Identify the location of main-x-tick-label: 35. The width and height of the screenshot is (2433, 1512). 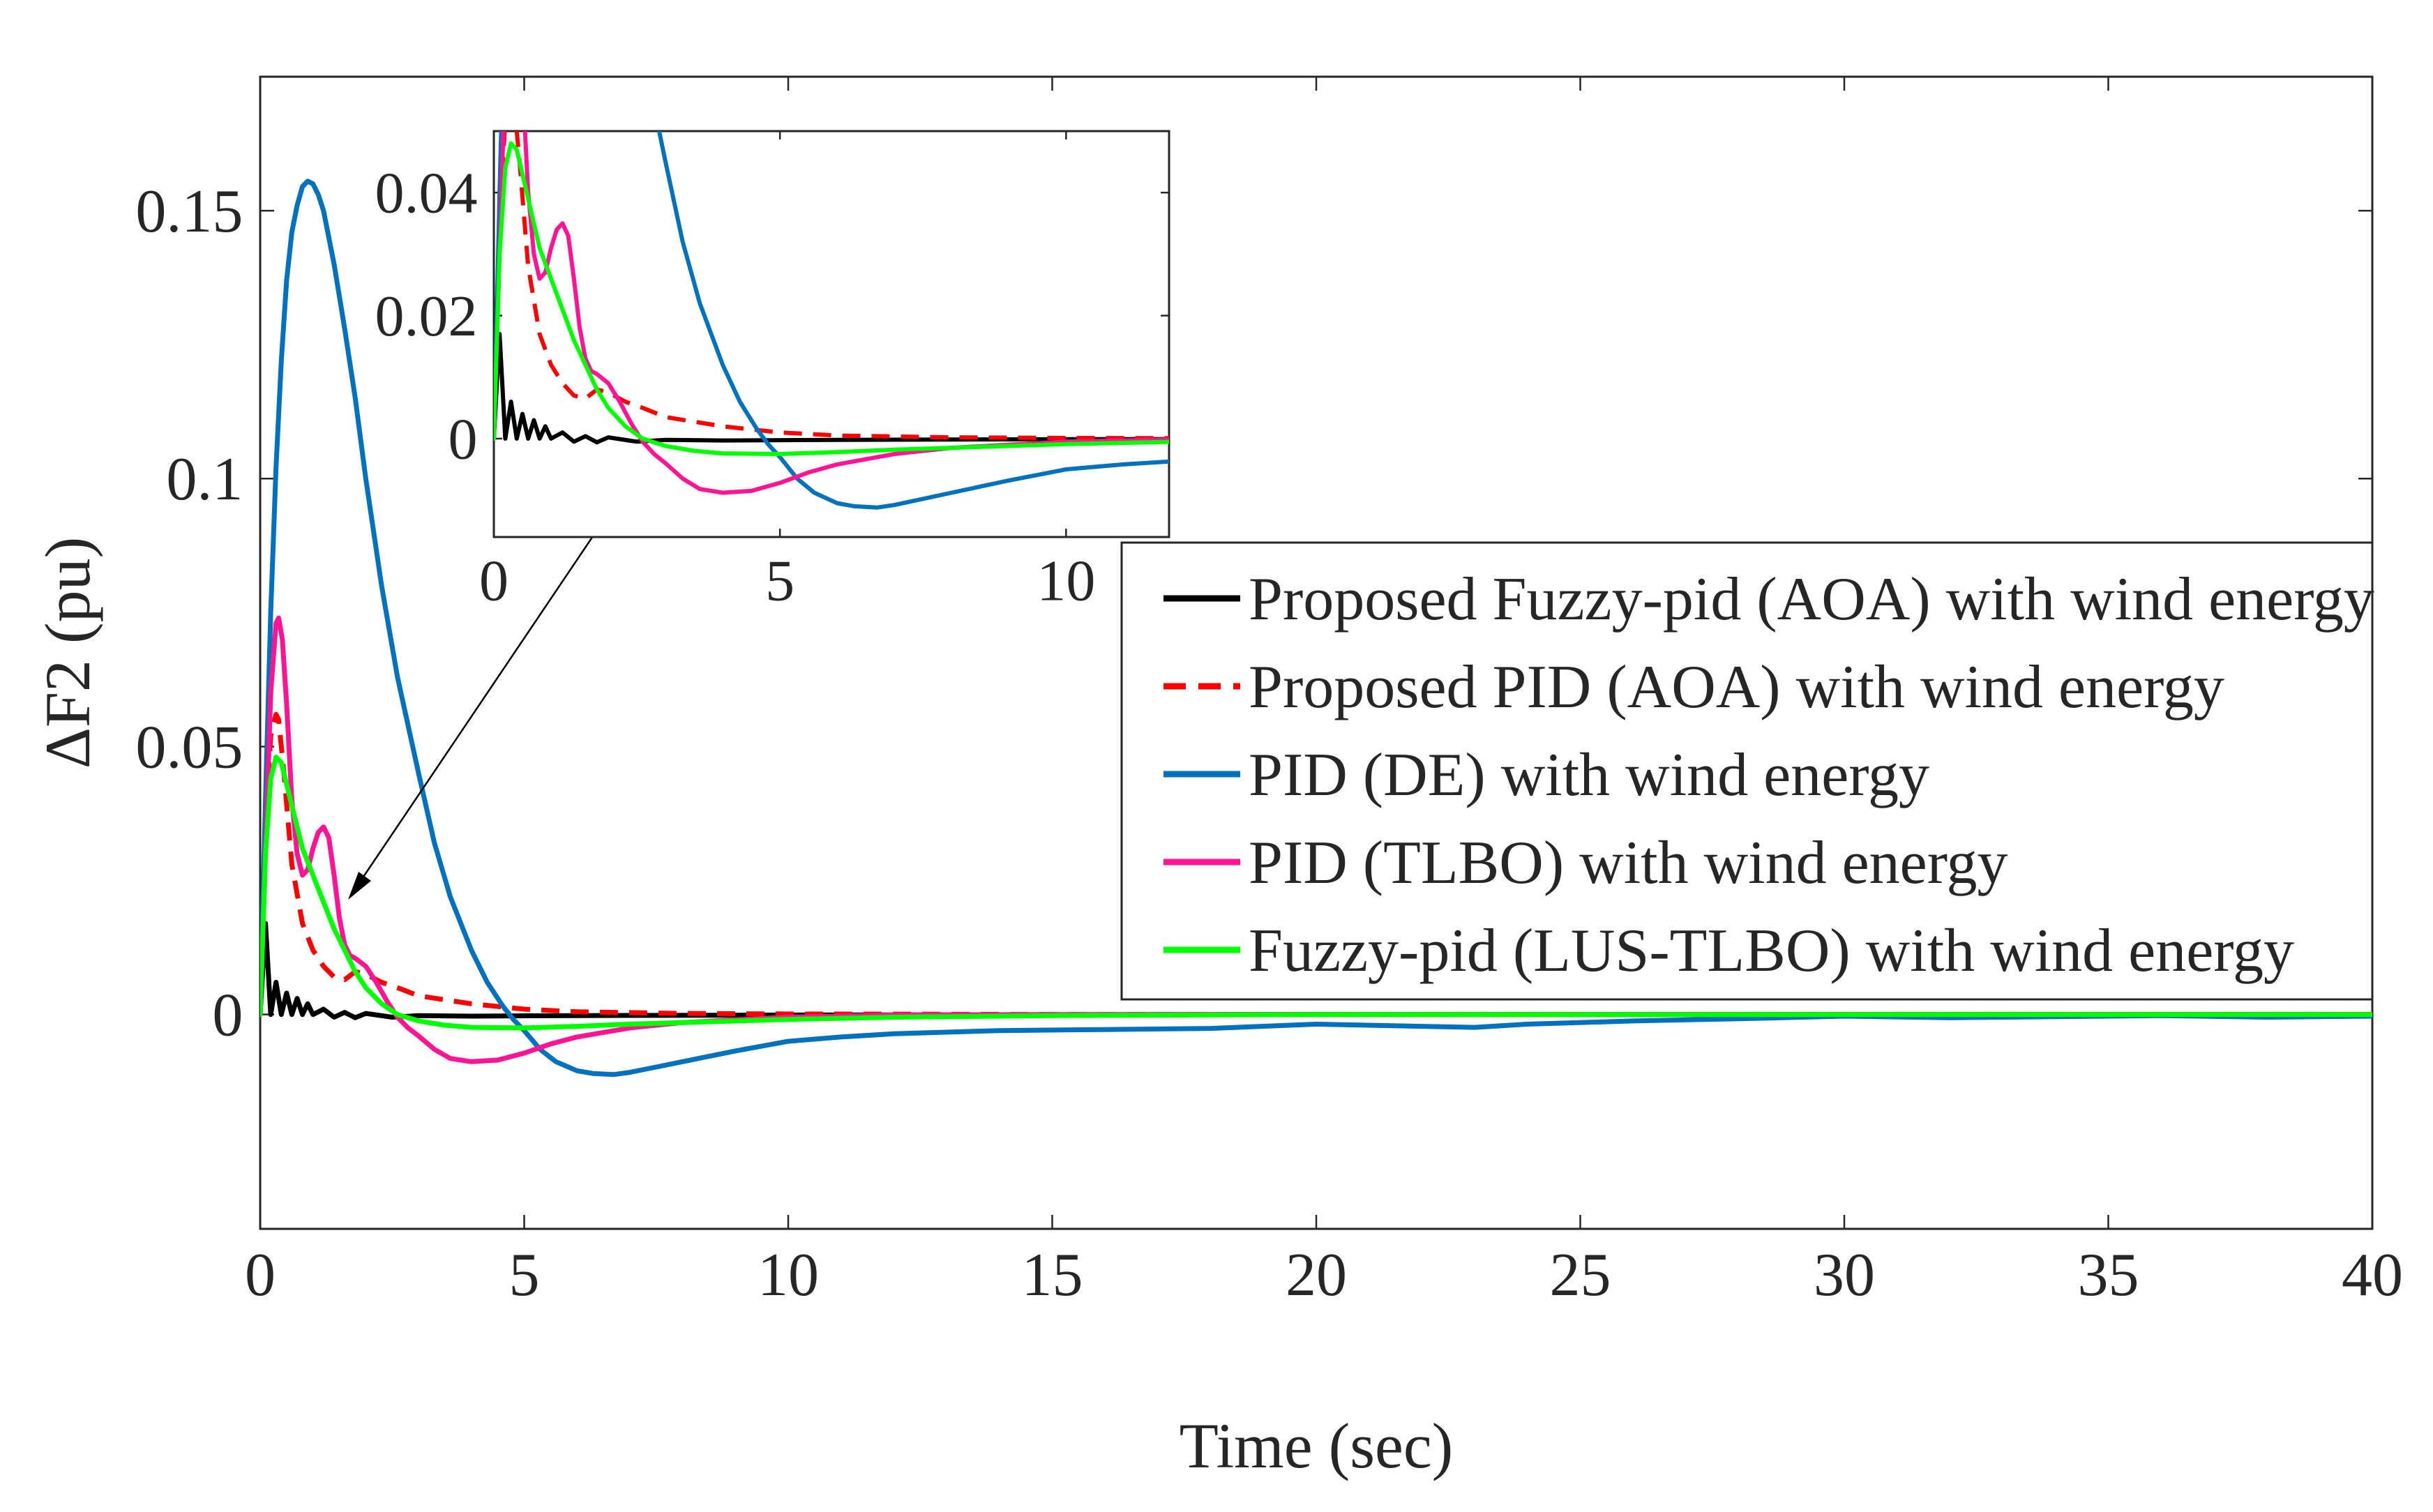
(2108, 1275).